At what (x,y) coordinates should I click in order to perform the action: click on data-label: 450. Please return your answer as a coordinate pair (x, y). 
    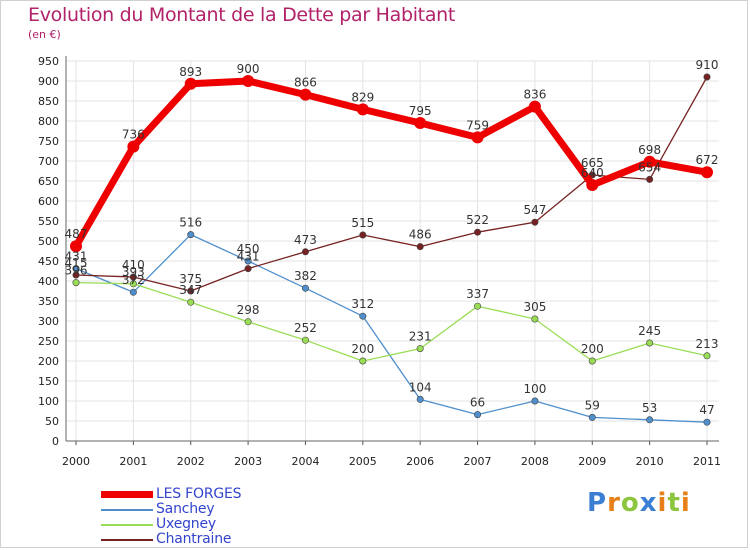
    Looking at the image, I should click on (248, 249).